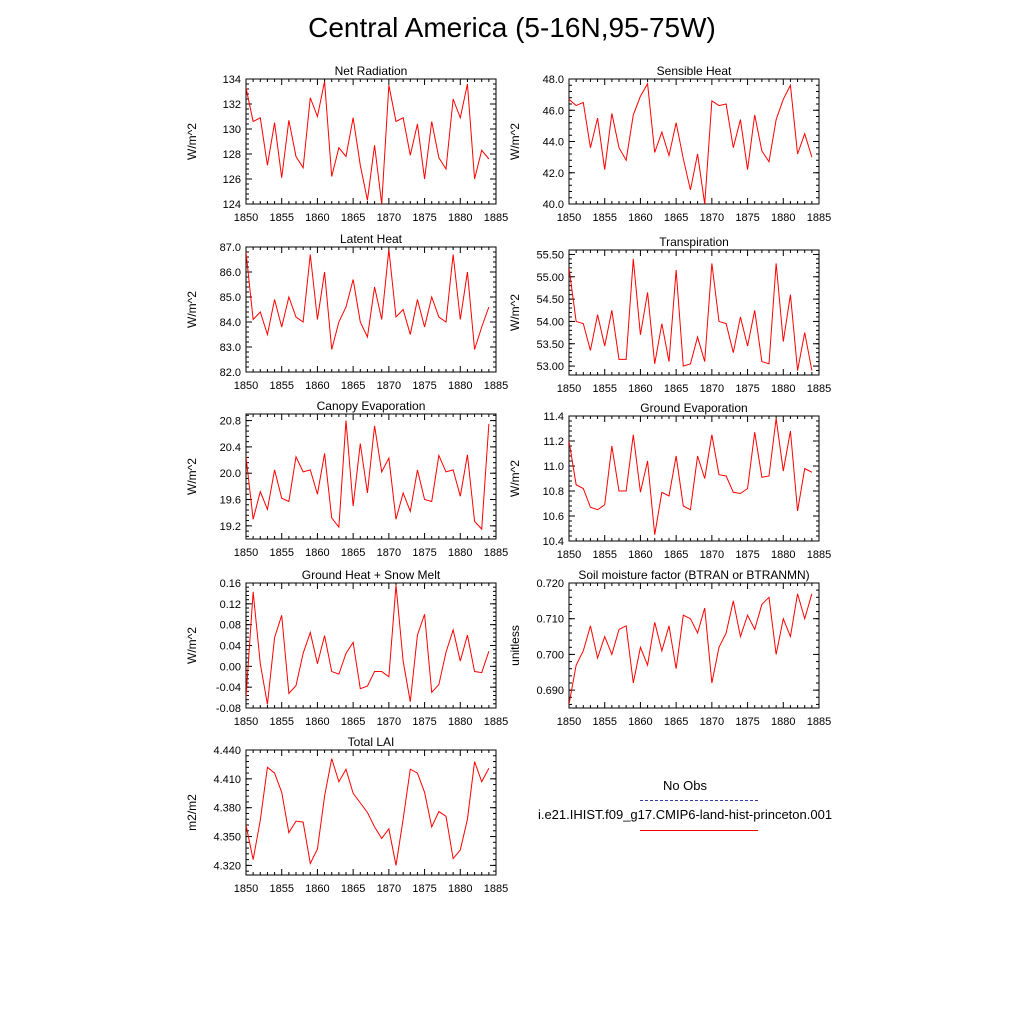 This screenshot has width=1024, height=1024. What do you see at coordinates (553, 442) in the screenshot?
I see `y-tick-label: 11.2` at bounding box center [553, 442].